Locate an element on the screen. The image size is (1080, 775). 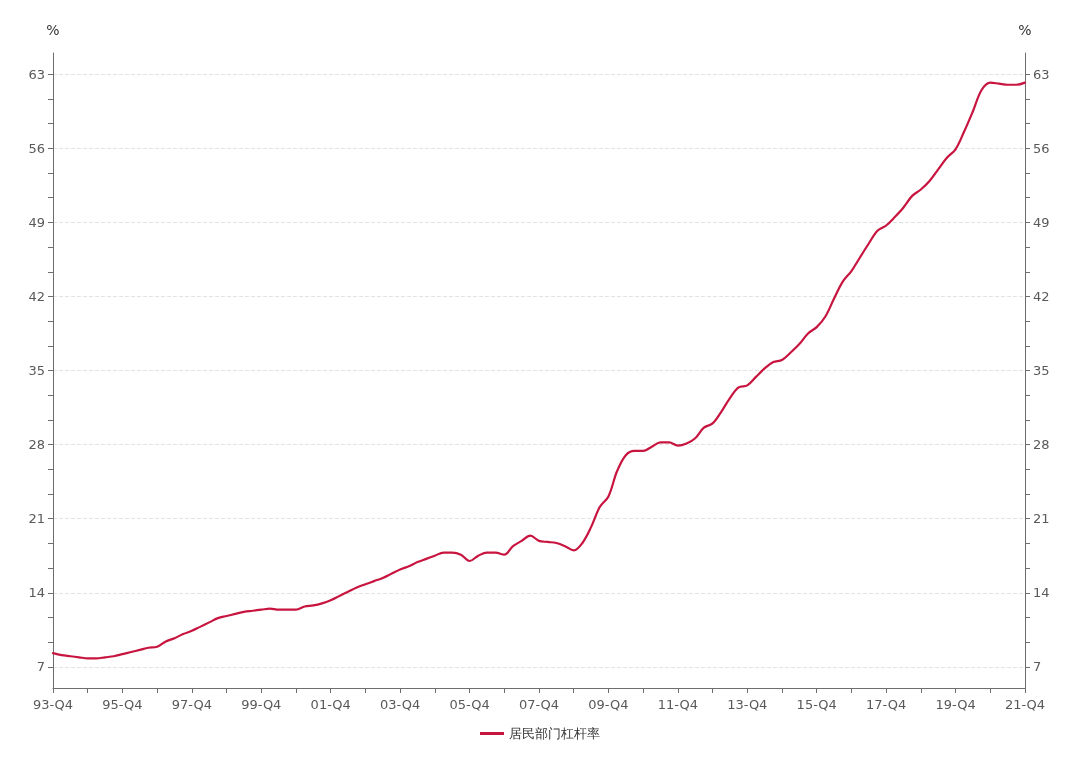
y2-tick-label: 35 is located at coordinates (1041, 370).